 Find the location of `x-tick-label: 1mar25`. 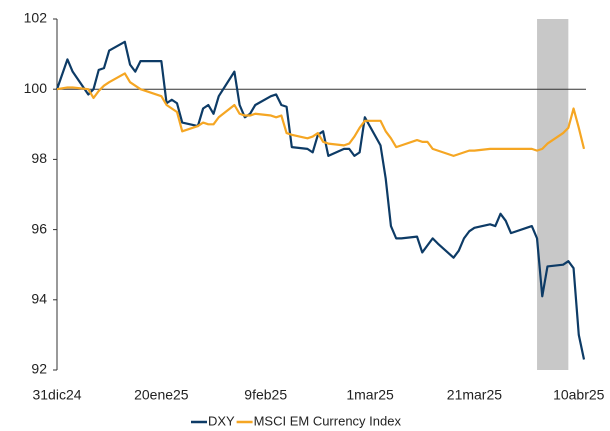

x-tick-label: 1mar25 is located at coordinates (370, 395).